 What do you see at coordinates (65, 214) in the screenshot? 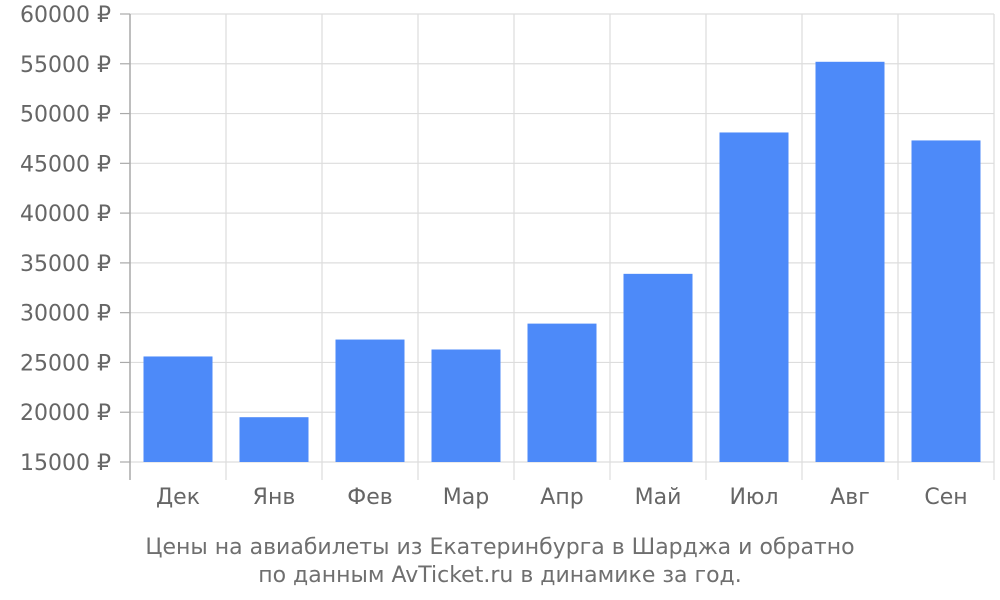
I see `y-tick-label: 40000 ₽` at bounding box center [65, 214].